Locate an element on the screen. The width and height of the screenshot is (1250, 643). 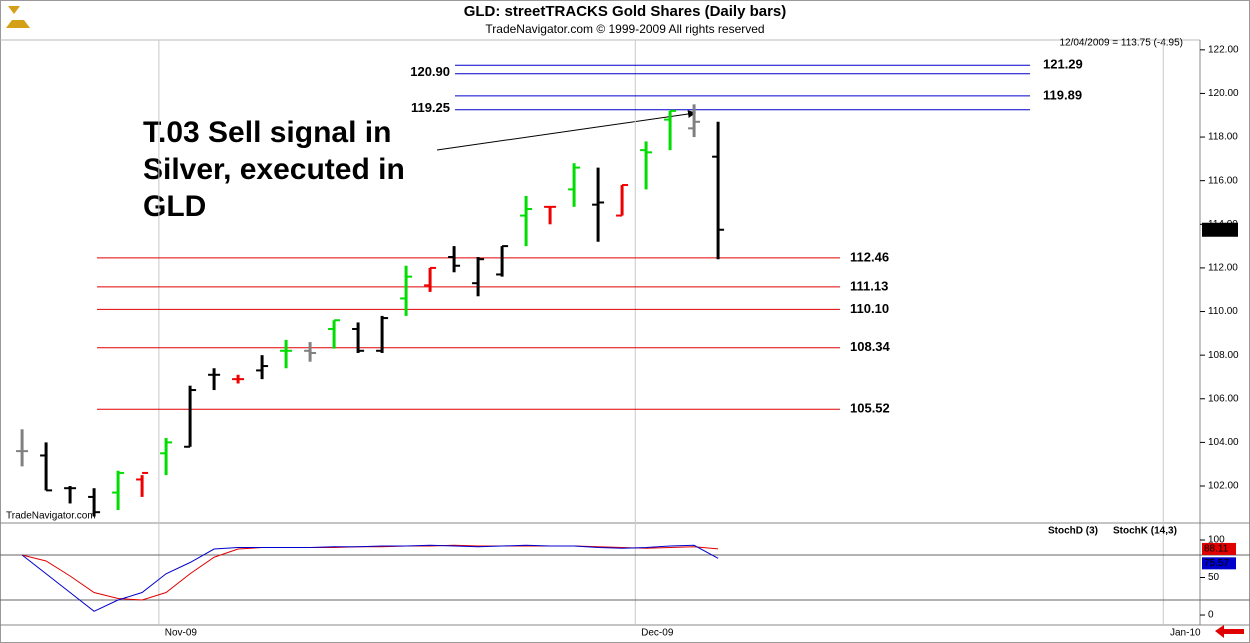
support-label: 112.46 is located at coordinates (869, 256).